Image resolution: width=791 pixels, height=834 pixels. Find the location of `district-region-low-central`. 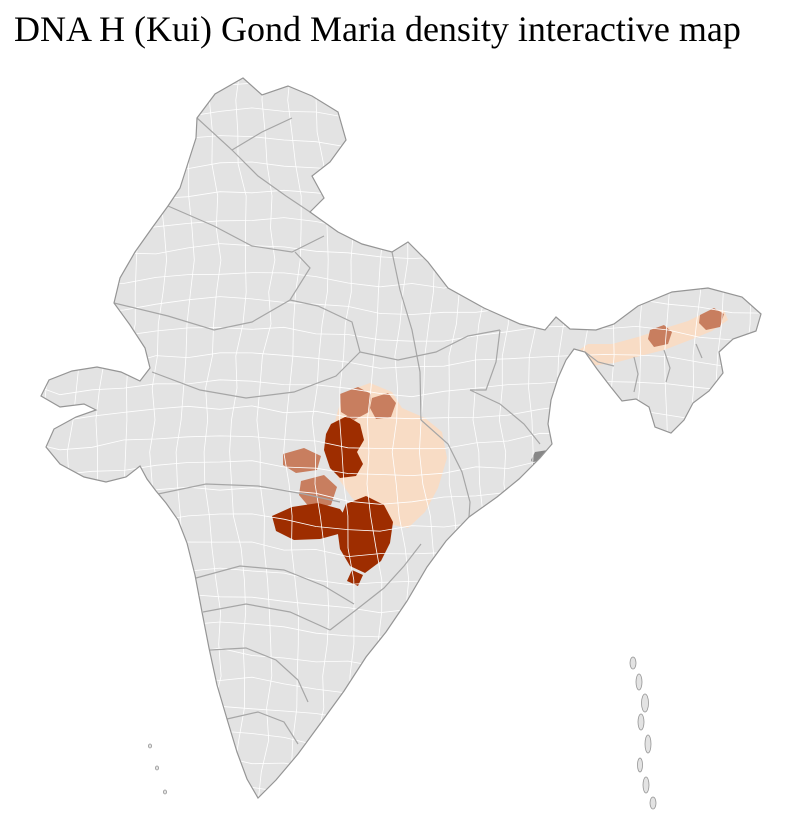

district-region-low-central is located at coordinates (389, 455).